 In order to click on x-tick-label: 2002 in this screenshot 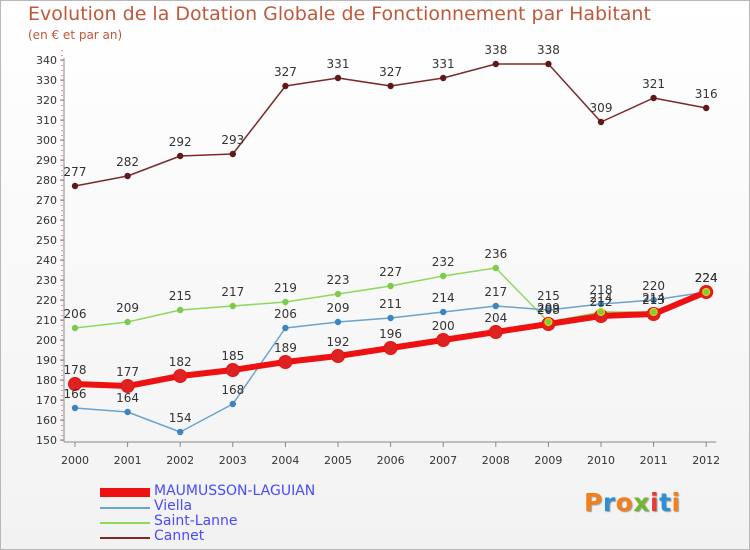, I will do `click(180, 460)`.